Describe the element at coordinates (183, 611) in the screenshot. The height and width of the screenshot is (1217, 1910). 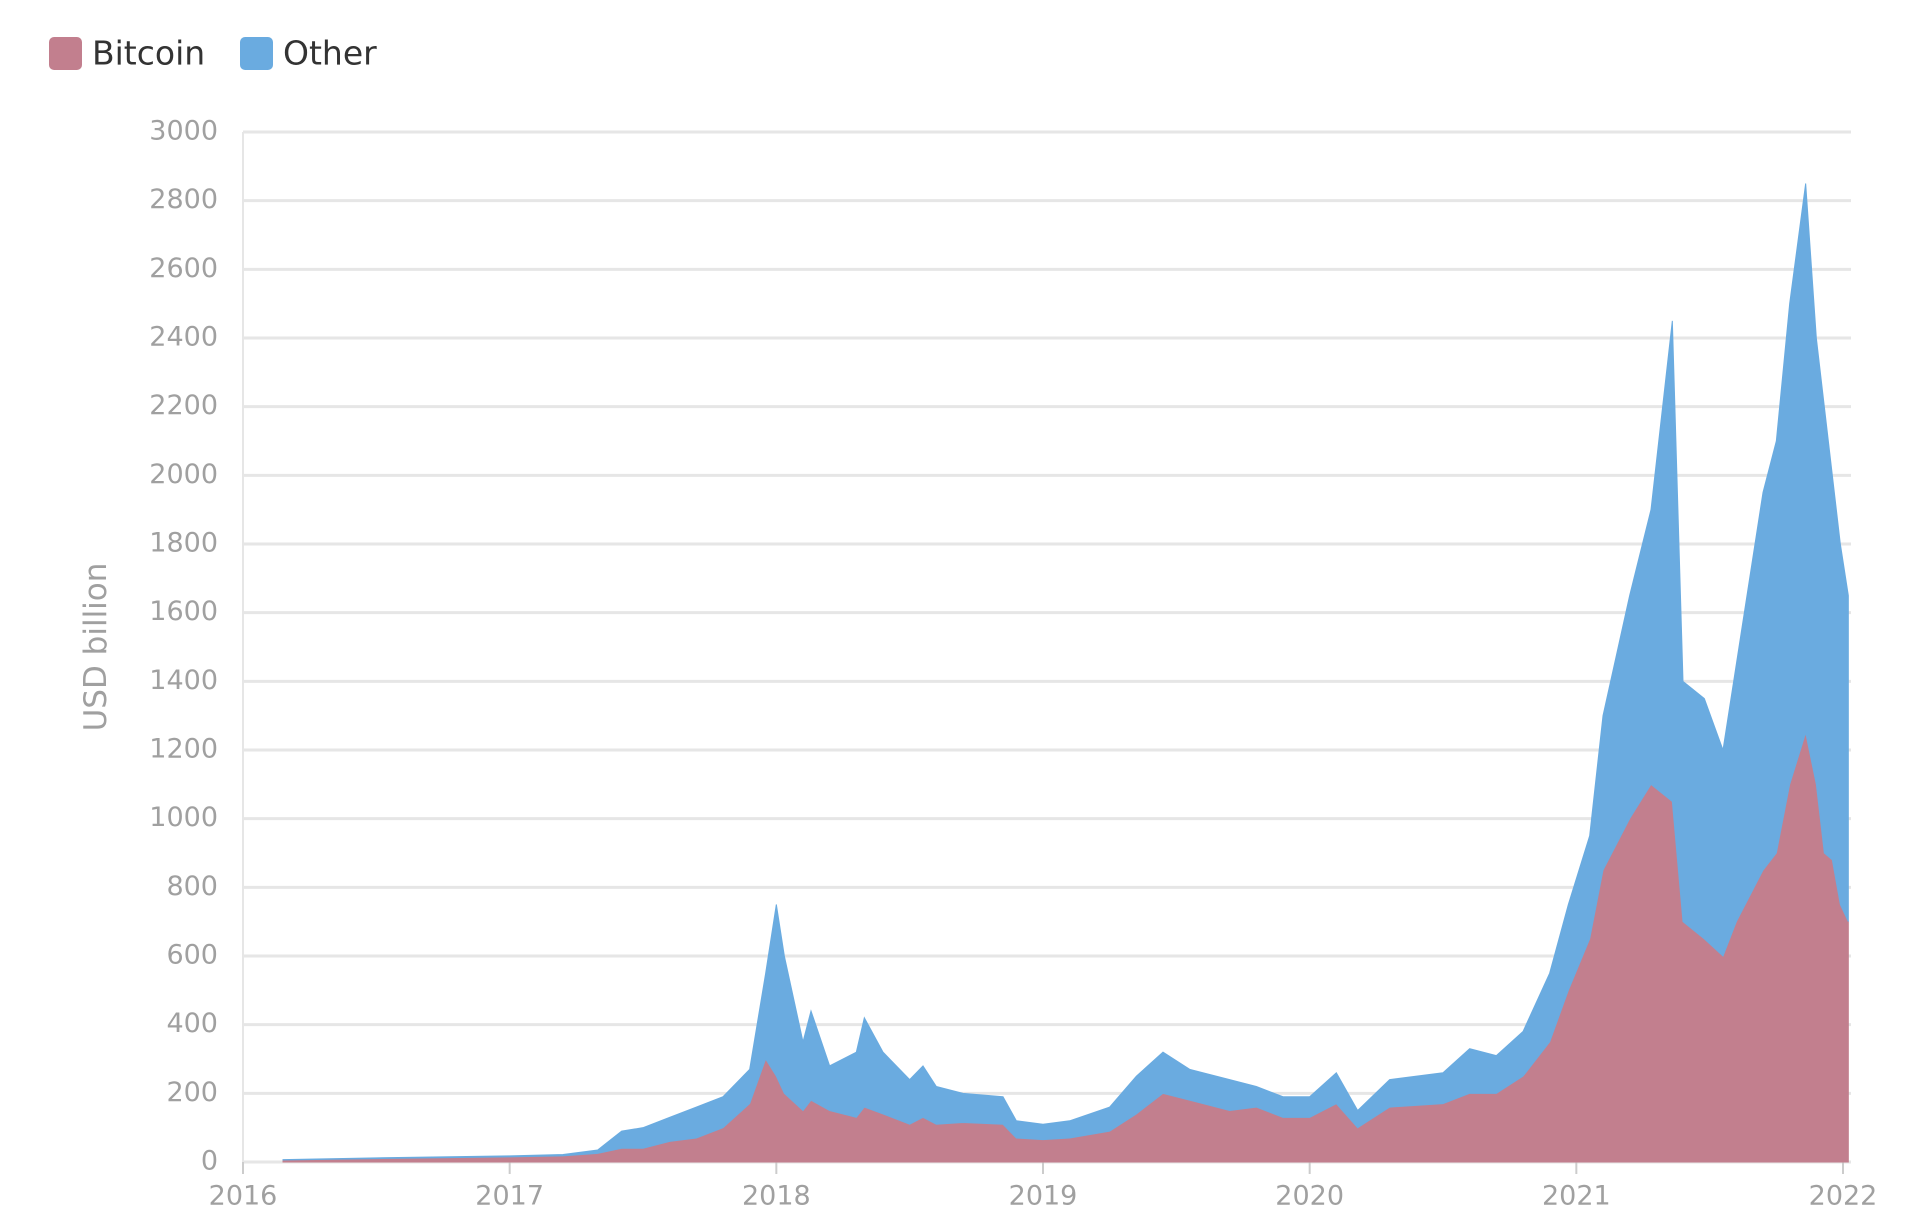
I see `y-tick-label: 1600` at that location.